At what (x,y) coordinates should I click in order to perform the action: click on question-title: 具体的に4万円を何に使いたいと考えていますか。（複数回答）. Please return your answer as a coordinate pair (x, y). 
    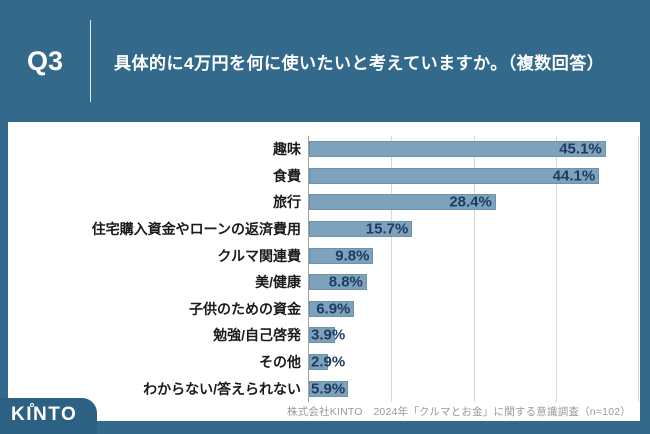
    Looking at the image, I should click on (359, 63).